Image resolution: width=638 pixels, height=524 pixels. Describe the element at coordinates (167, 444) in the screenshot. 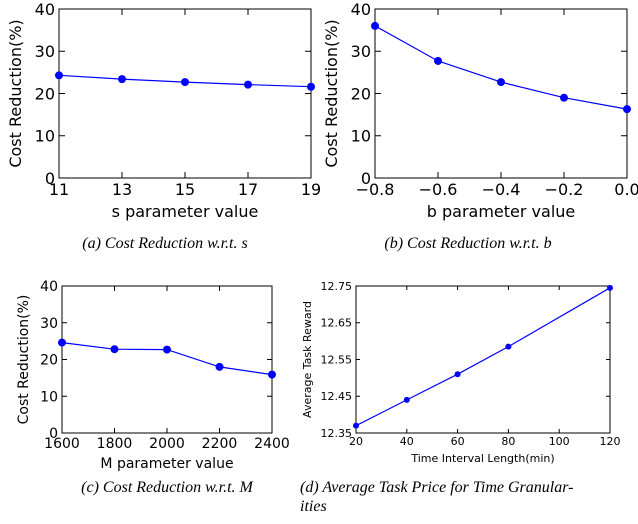

I see `x-tick-label: 2000` at that location.